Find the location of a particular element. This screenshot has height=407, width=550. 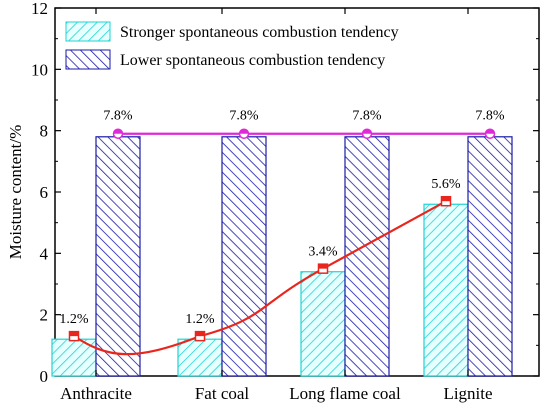

y-tick-label: 8 is located at coordinates (44, 131).